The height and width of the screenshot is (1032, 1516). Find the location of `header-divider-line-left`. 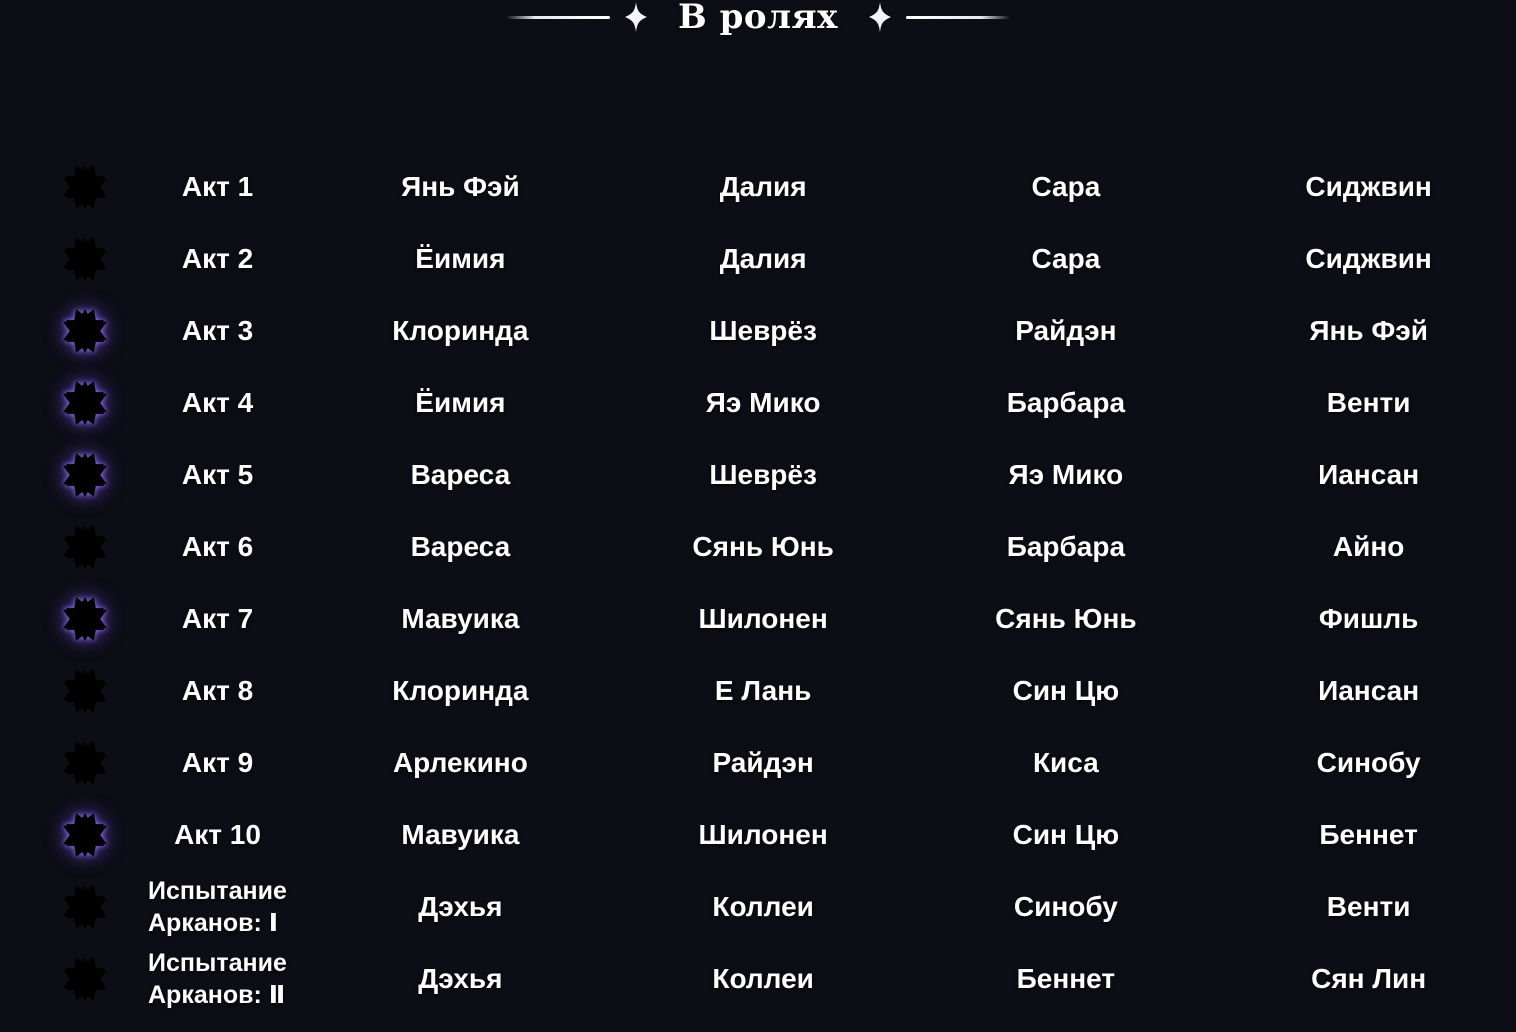

header-divider-line-left is located at coordinates (558, 17).